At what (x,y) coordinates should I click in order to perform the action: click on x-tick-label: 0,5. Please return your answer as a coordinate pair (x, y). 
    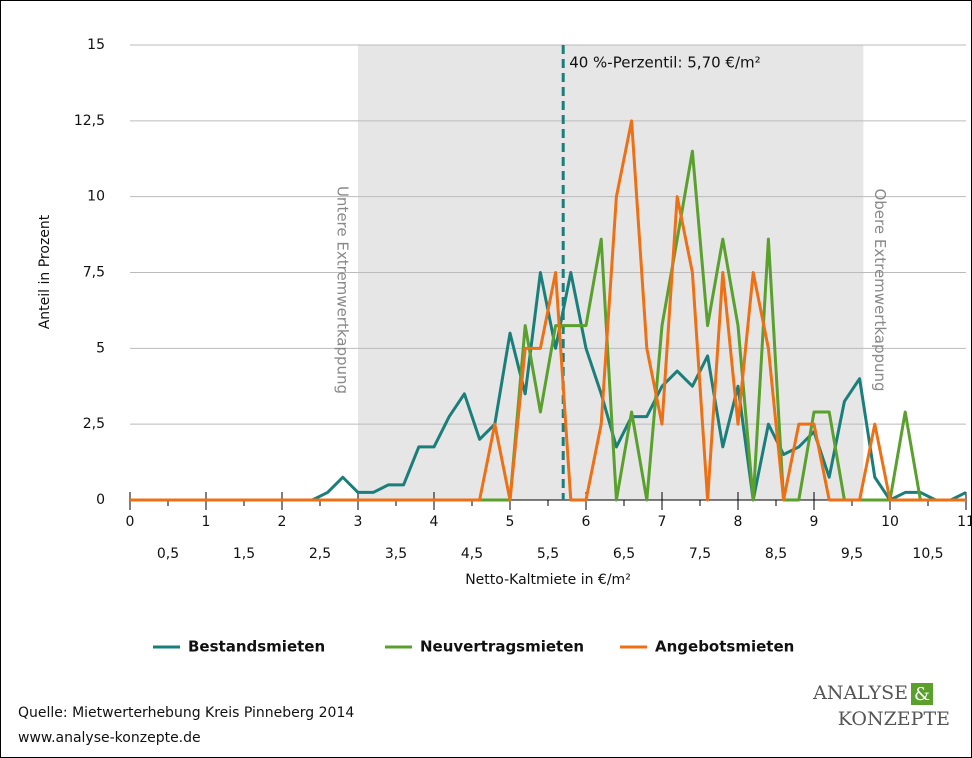
    Looking at the image, I should click on (168, 554).